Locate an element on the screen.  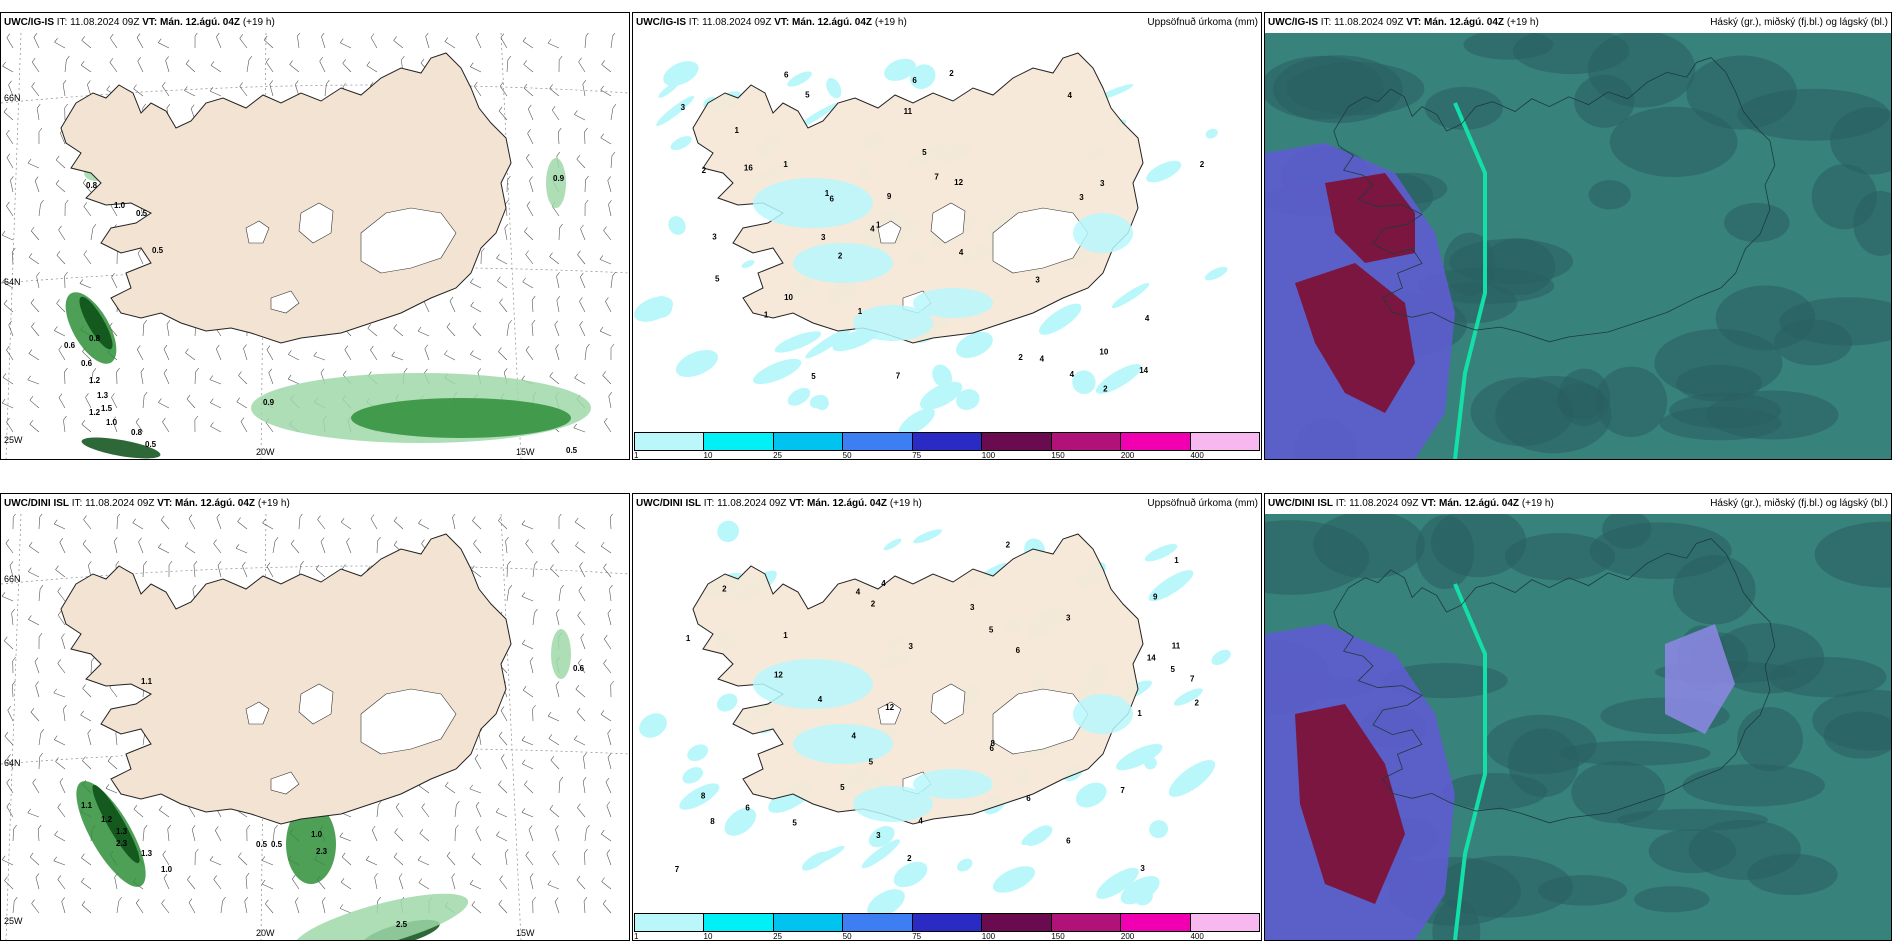
legend-swatch is located at coordinates (1156, 922).